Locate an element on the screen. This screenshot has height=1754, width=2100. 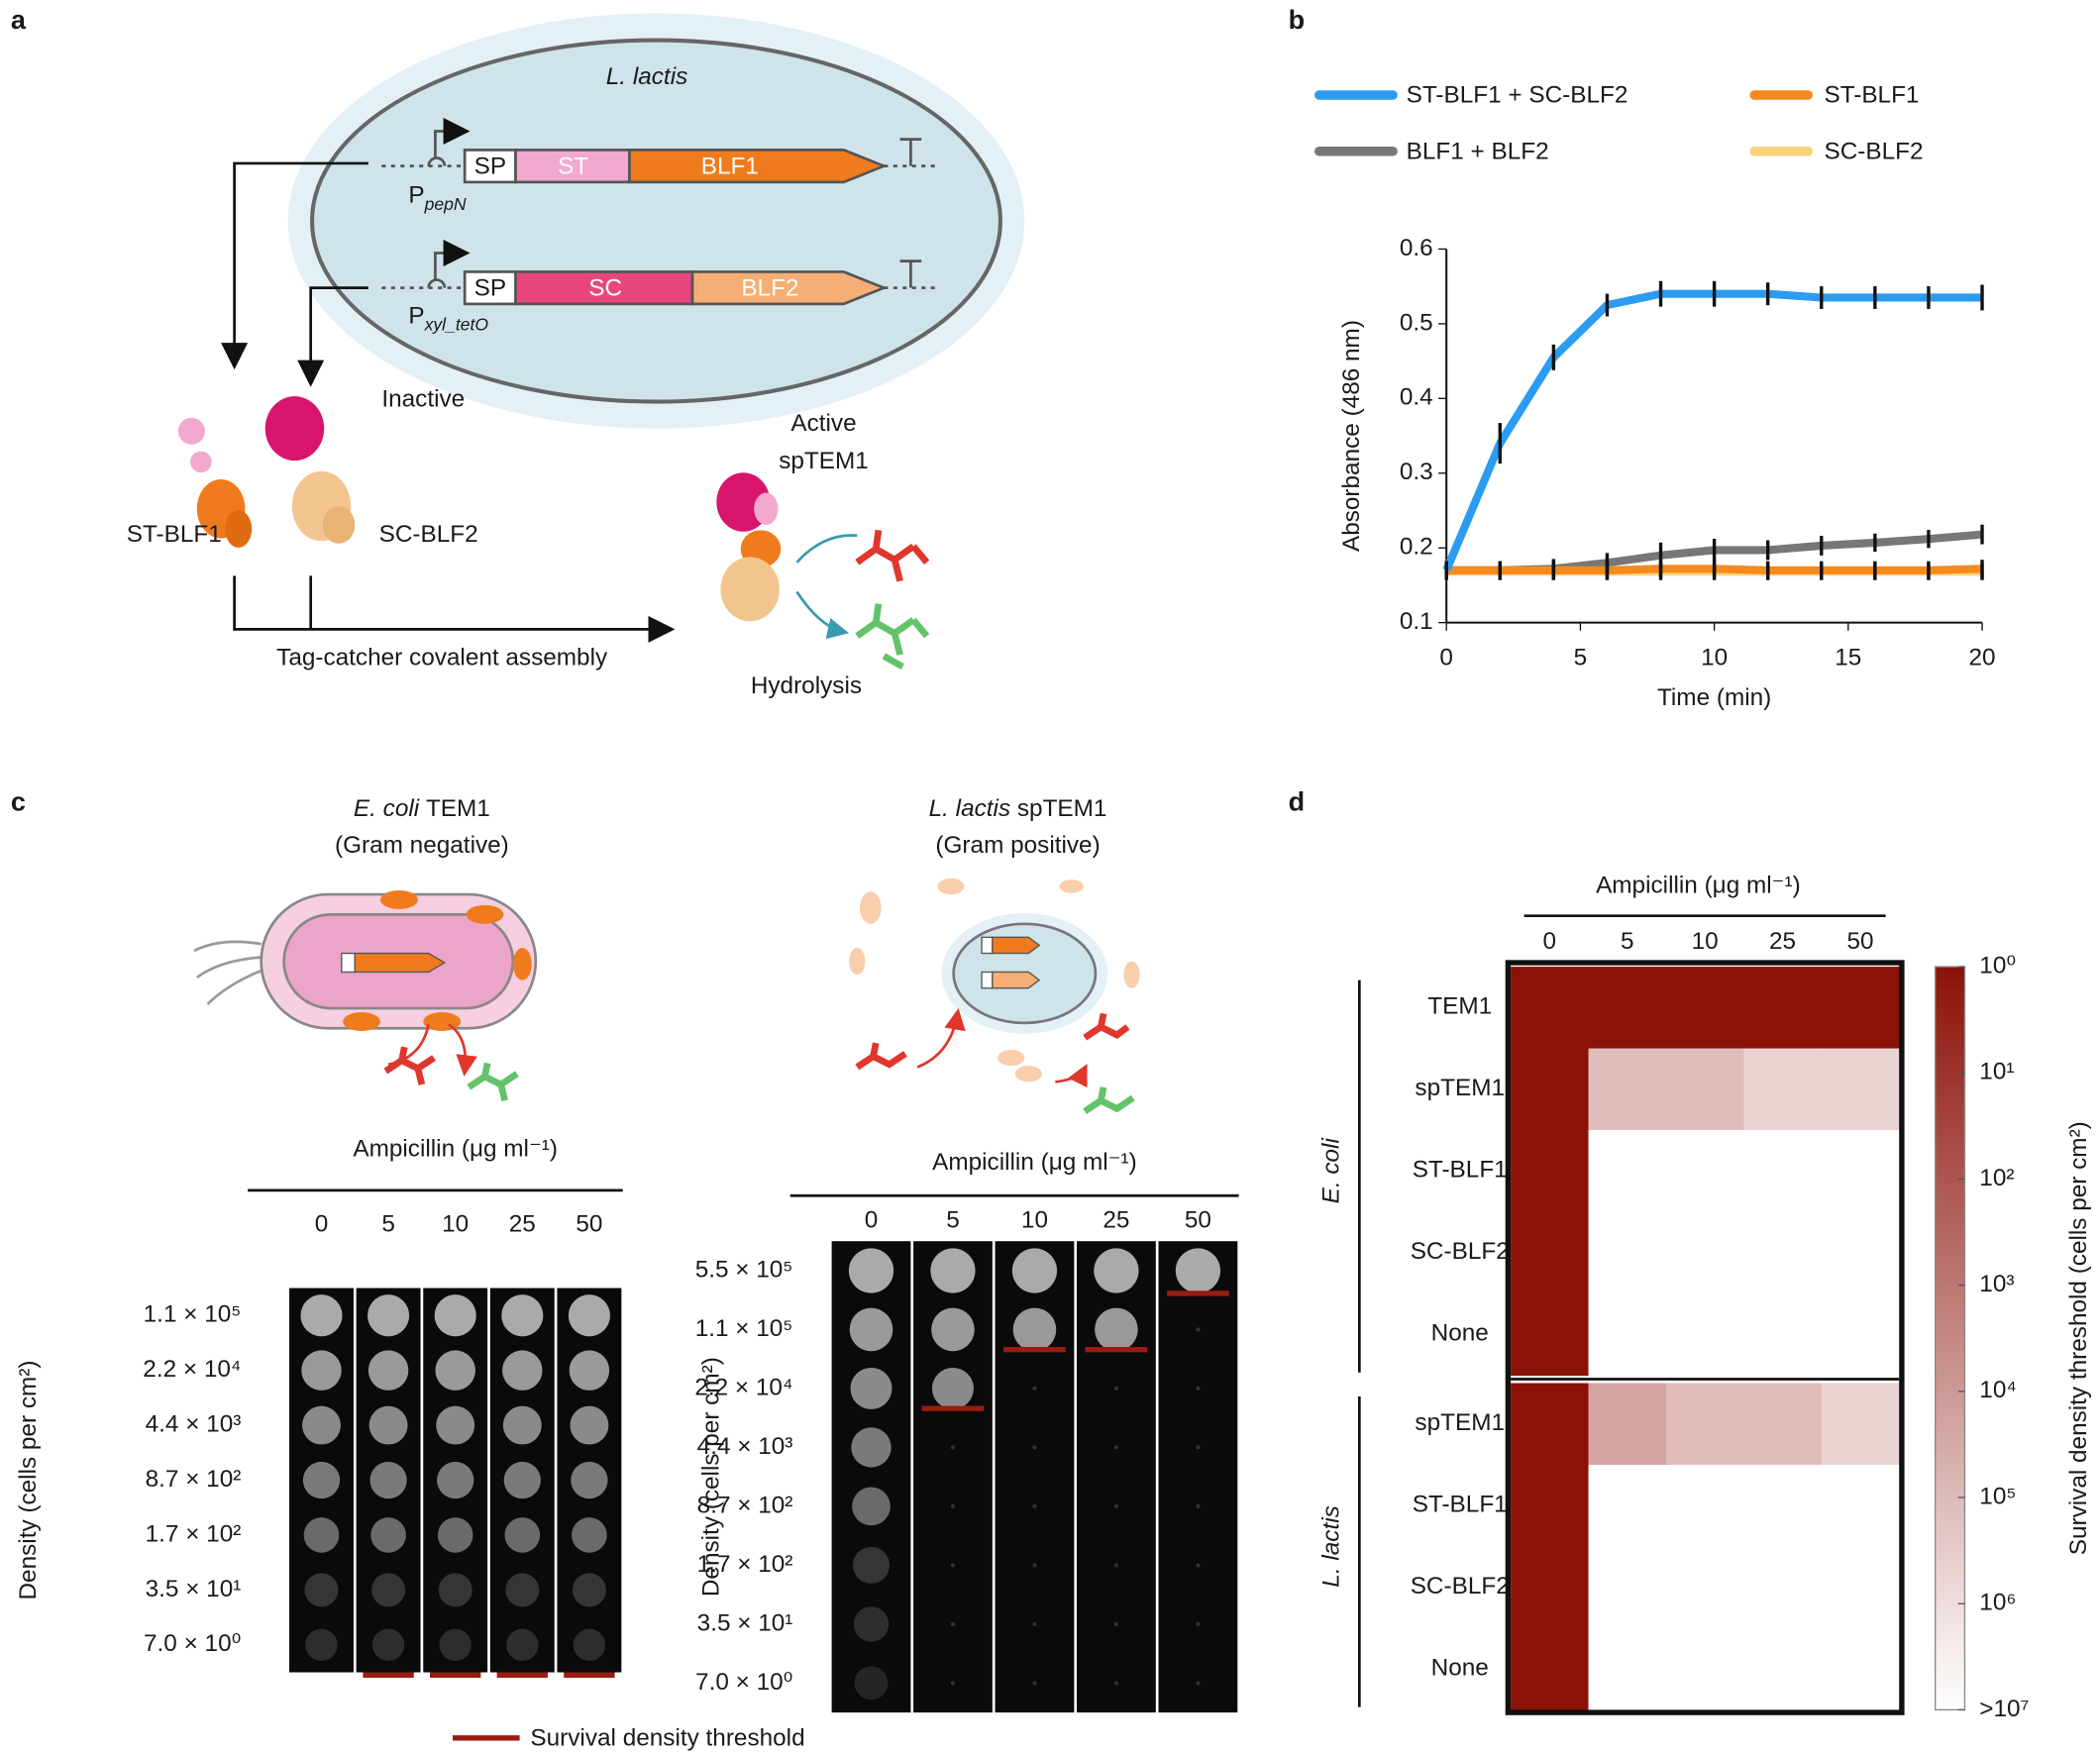
density-label: 5.5 × 10⁵ is located at coordinates (744, 1269).